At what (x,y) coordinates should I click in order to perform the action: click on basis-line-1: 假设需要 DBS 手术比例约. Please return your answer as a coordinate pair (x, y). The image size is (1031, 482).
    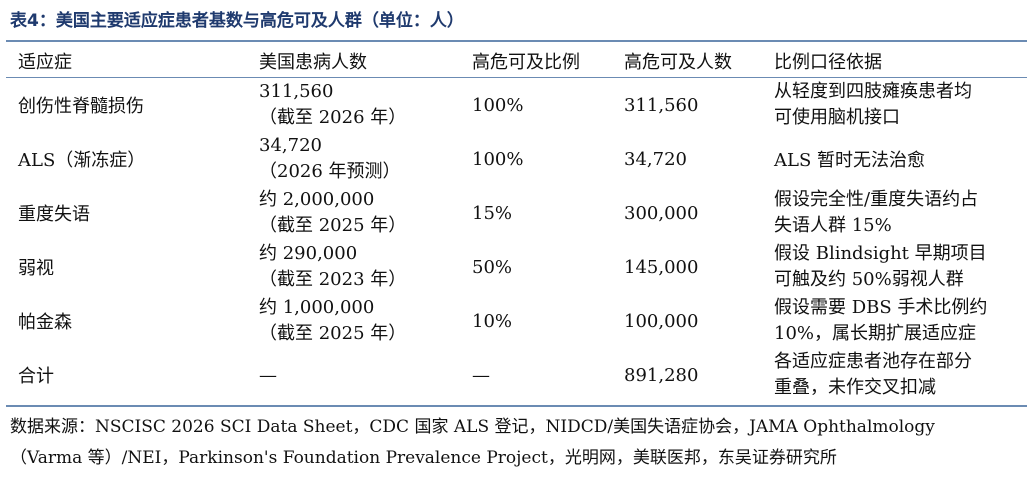
    Looking at the image, I should click on (881, 307).